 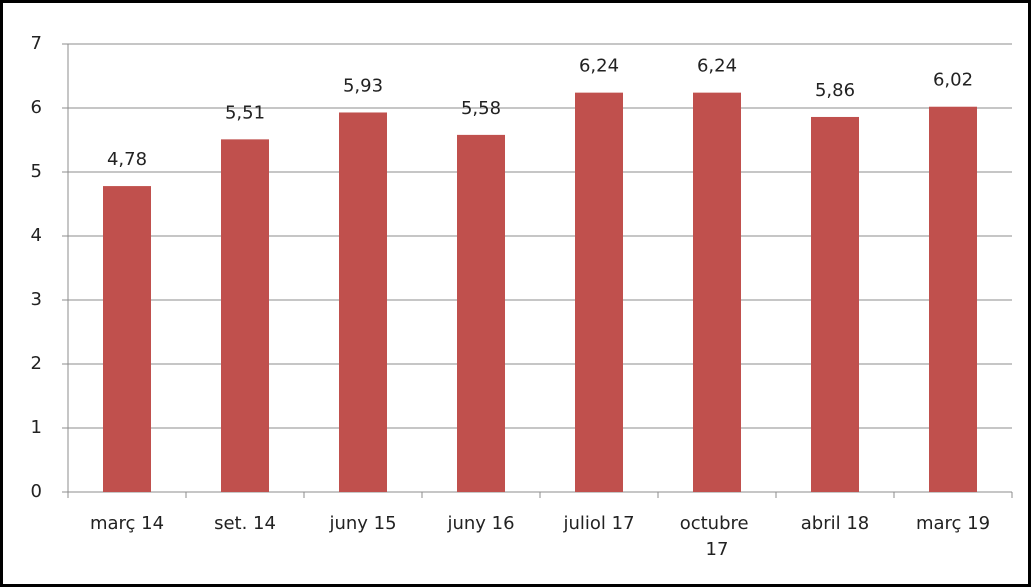 What do you see at coordinates (717, 536) in the screenshot?
I see `x-tick-label: octubre 17` at bounding box center [717, 536].